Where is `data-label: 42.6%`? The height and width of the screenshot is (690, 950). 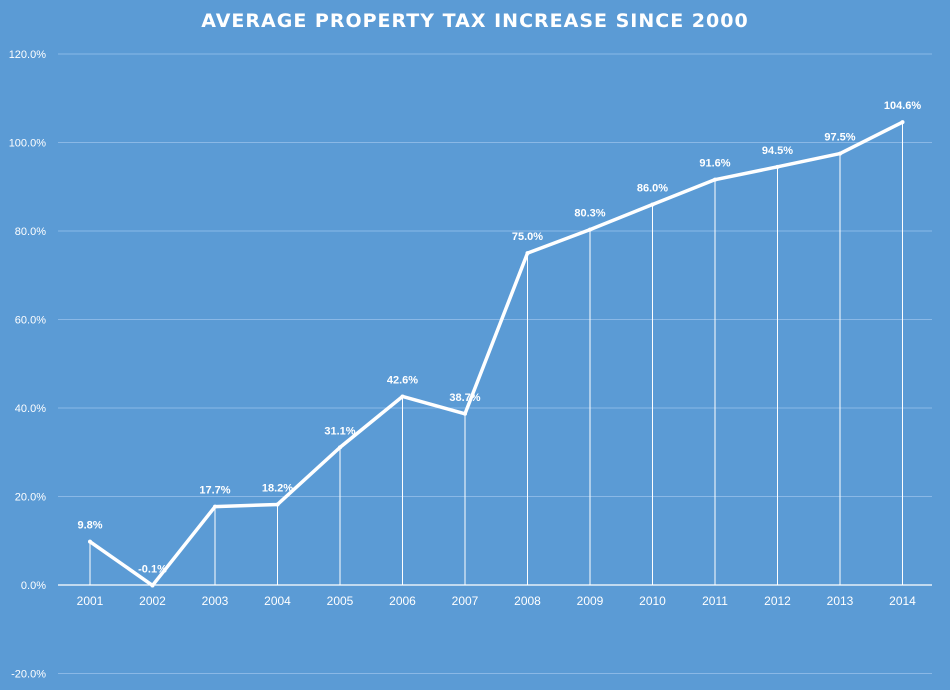 data-label: 42.6% is located at coordinates (402, 380).